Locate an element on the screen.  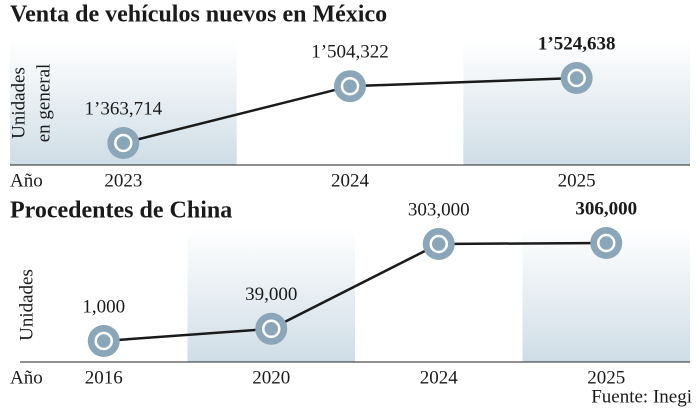
y-axis-label: en general is located at coordinates (43, 103).